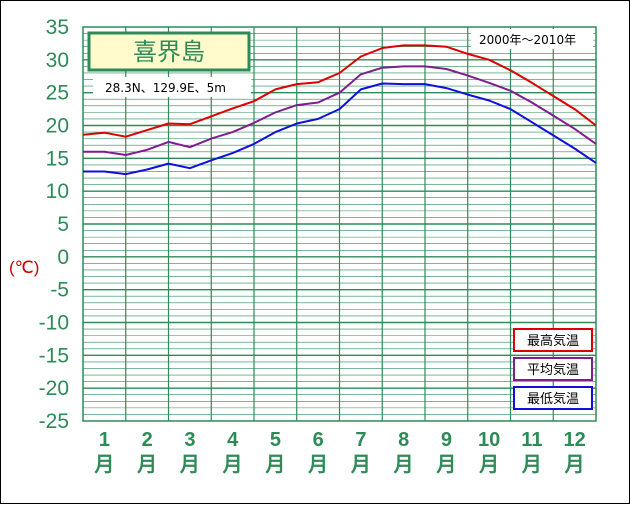 This screenshot has height=505, width=630. What do you see at coordinates (446, 440) in the screenshot?
I see `x-tick-label: 9` at bounding box center [446, 440].